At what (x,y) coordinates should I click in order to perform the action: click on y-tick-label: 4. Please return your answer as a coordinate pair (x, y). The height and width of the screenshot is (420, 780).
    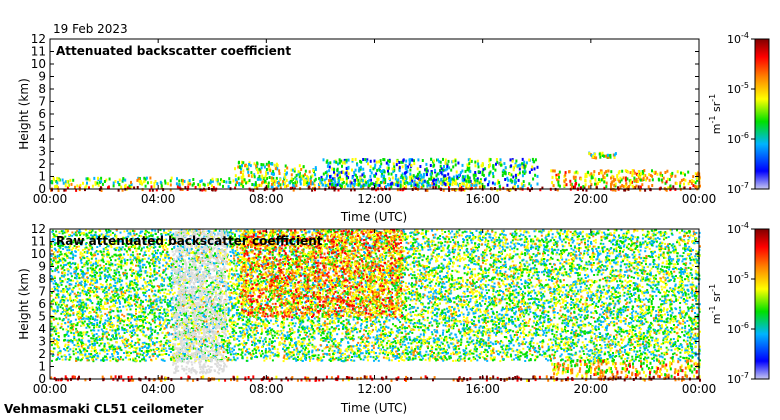
    Looking at the image, I should click on (42, 139).